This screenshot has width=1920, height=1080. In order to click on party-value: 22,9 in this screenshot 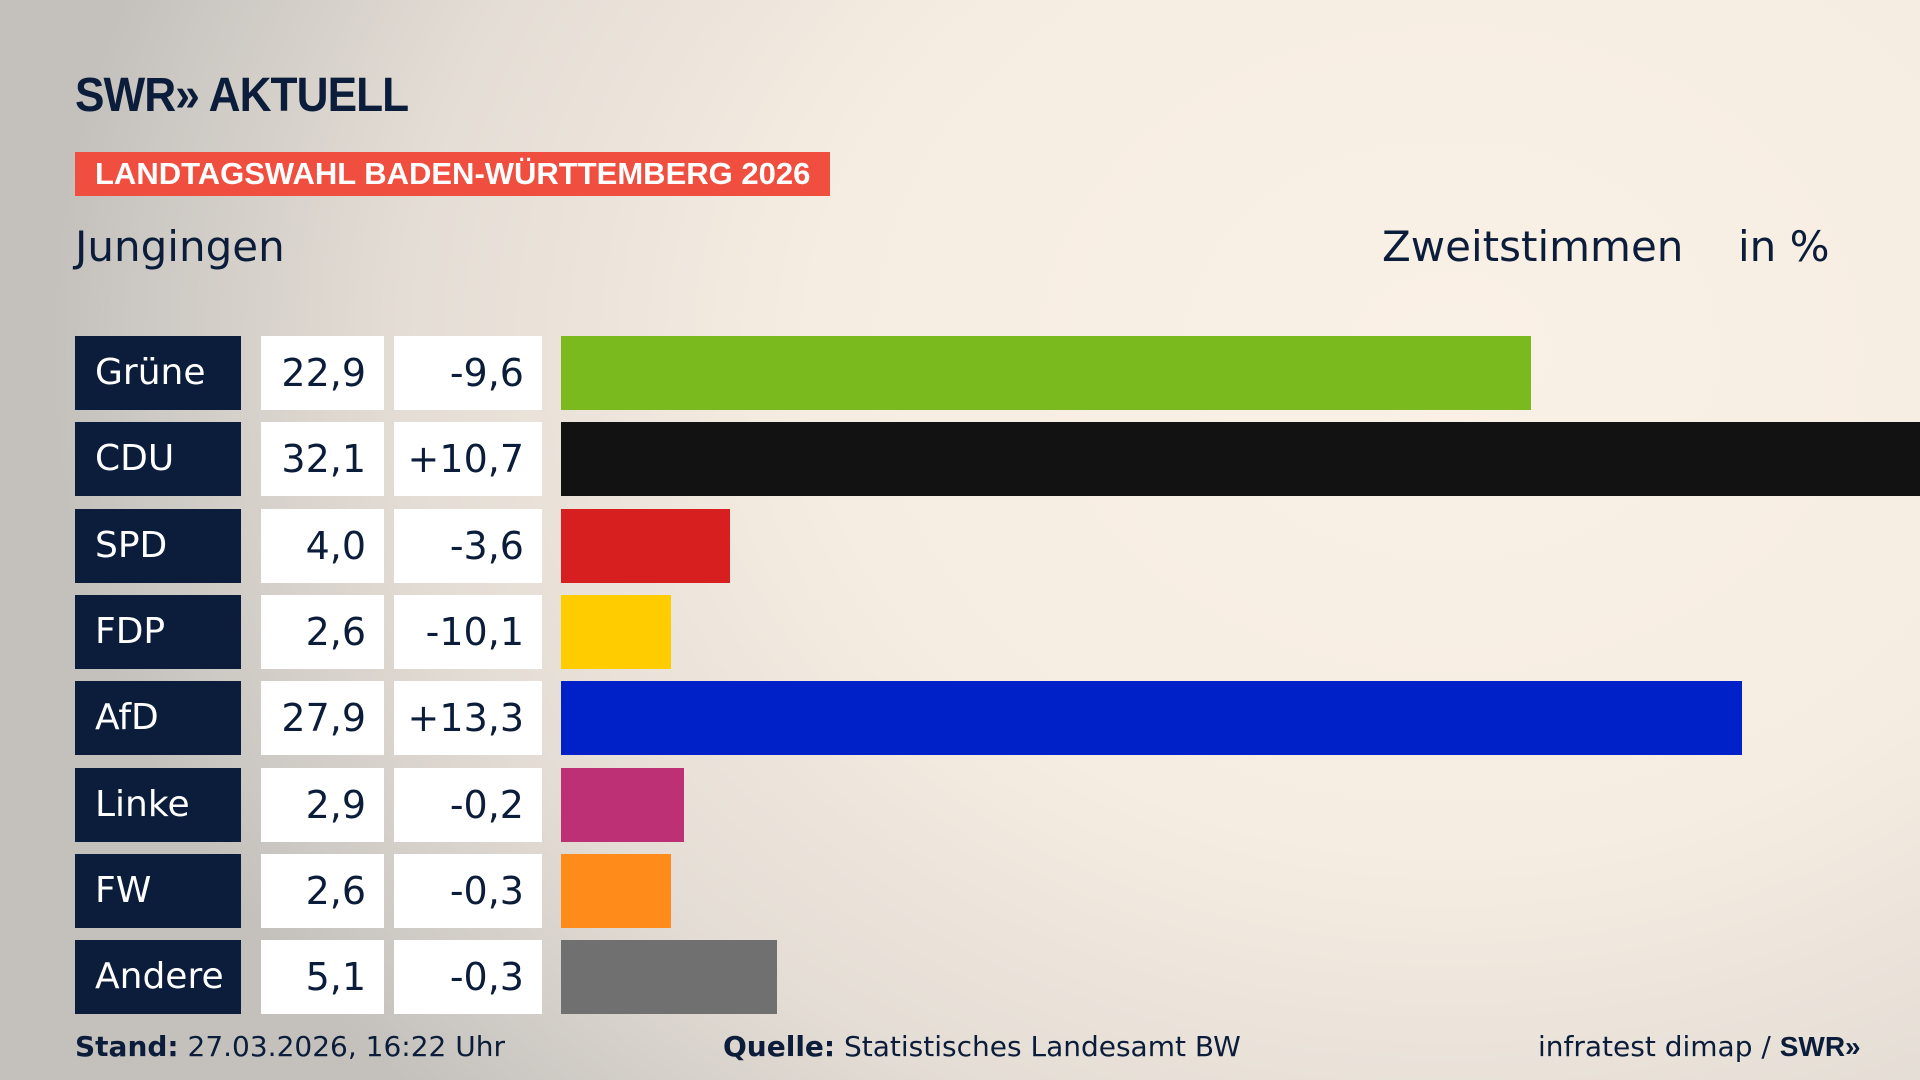, I will do `click(322, 373)`.